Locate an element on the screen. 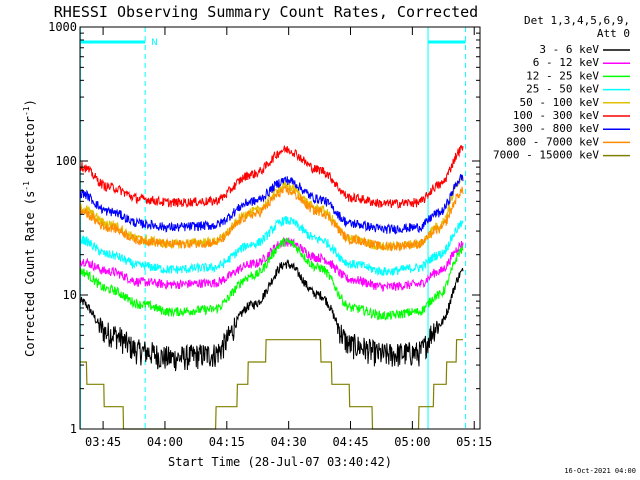  y-axis-label: Corrected Count Rate (s-1 detector-1) is located at coordinates (29, 228).